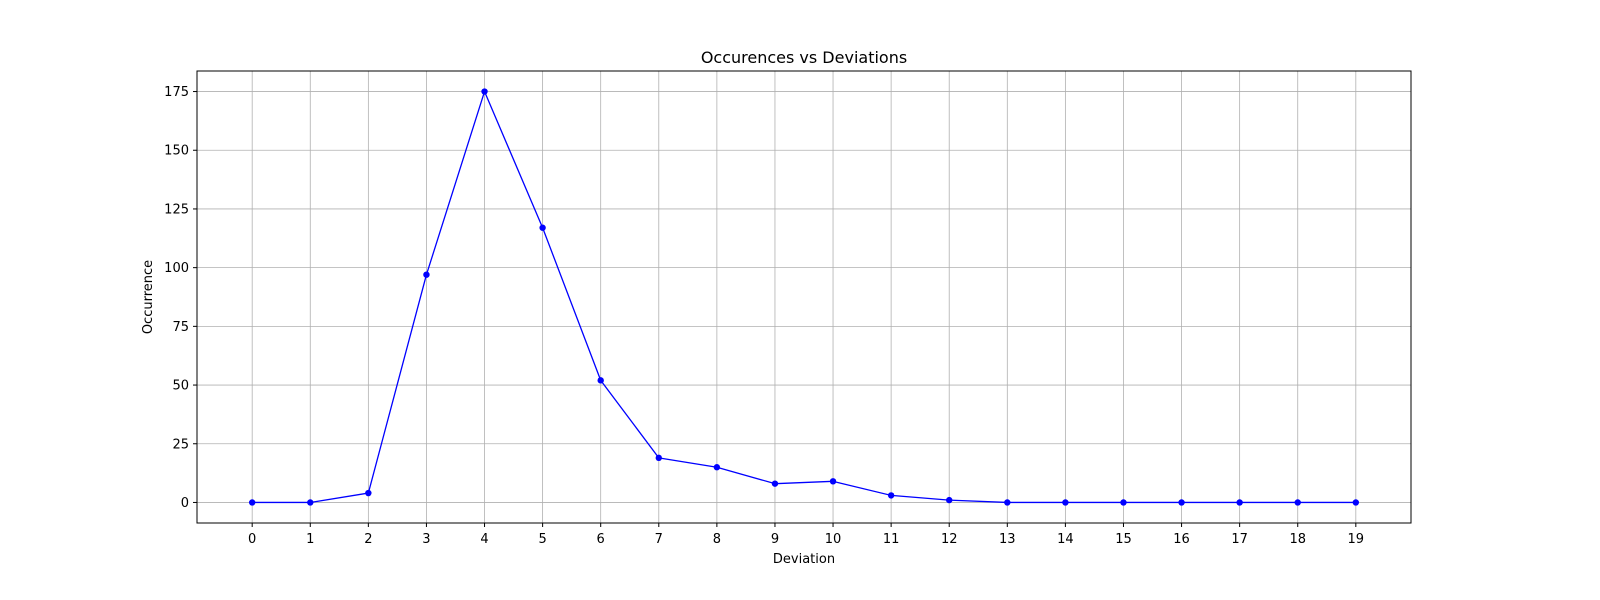  What do you see at coordinates (180, 327) in the screenshot?
I see `y-tick-label: 75` at bounding box center [180, 327].